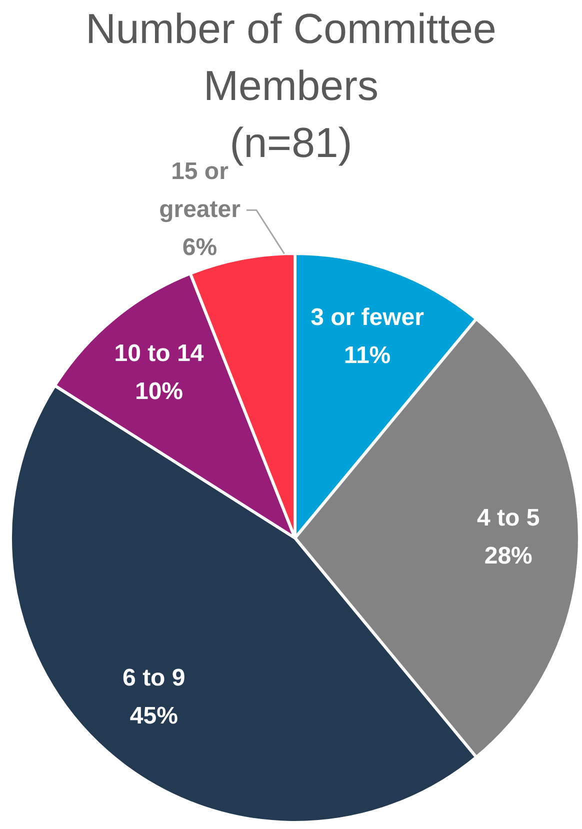 The image size is (582, 829). I want to click on slice-label: 6 to 9, so click(154, 678).